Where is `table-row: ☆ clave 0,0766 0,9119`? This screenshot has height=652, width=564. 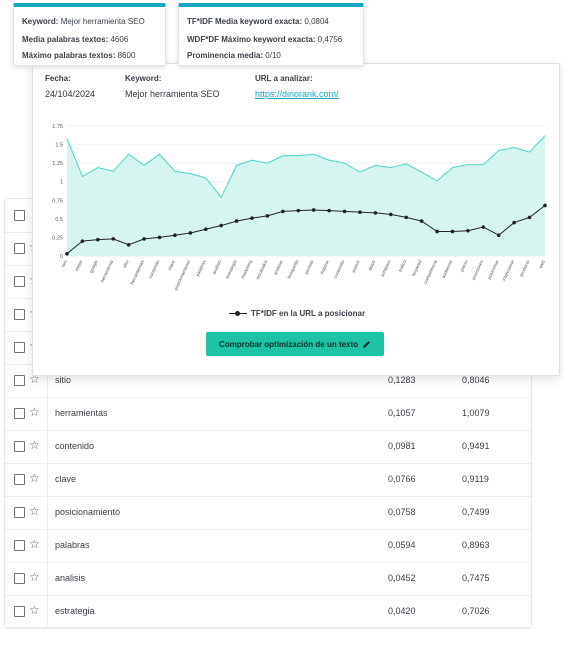 table-row: ☆ clave 0,0766 0,9119 is located at coordinates (268, 480).